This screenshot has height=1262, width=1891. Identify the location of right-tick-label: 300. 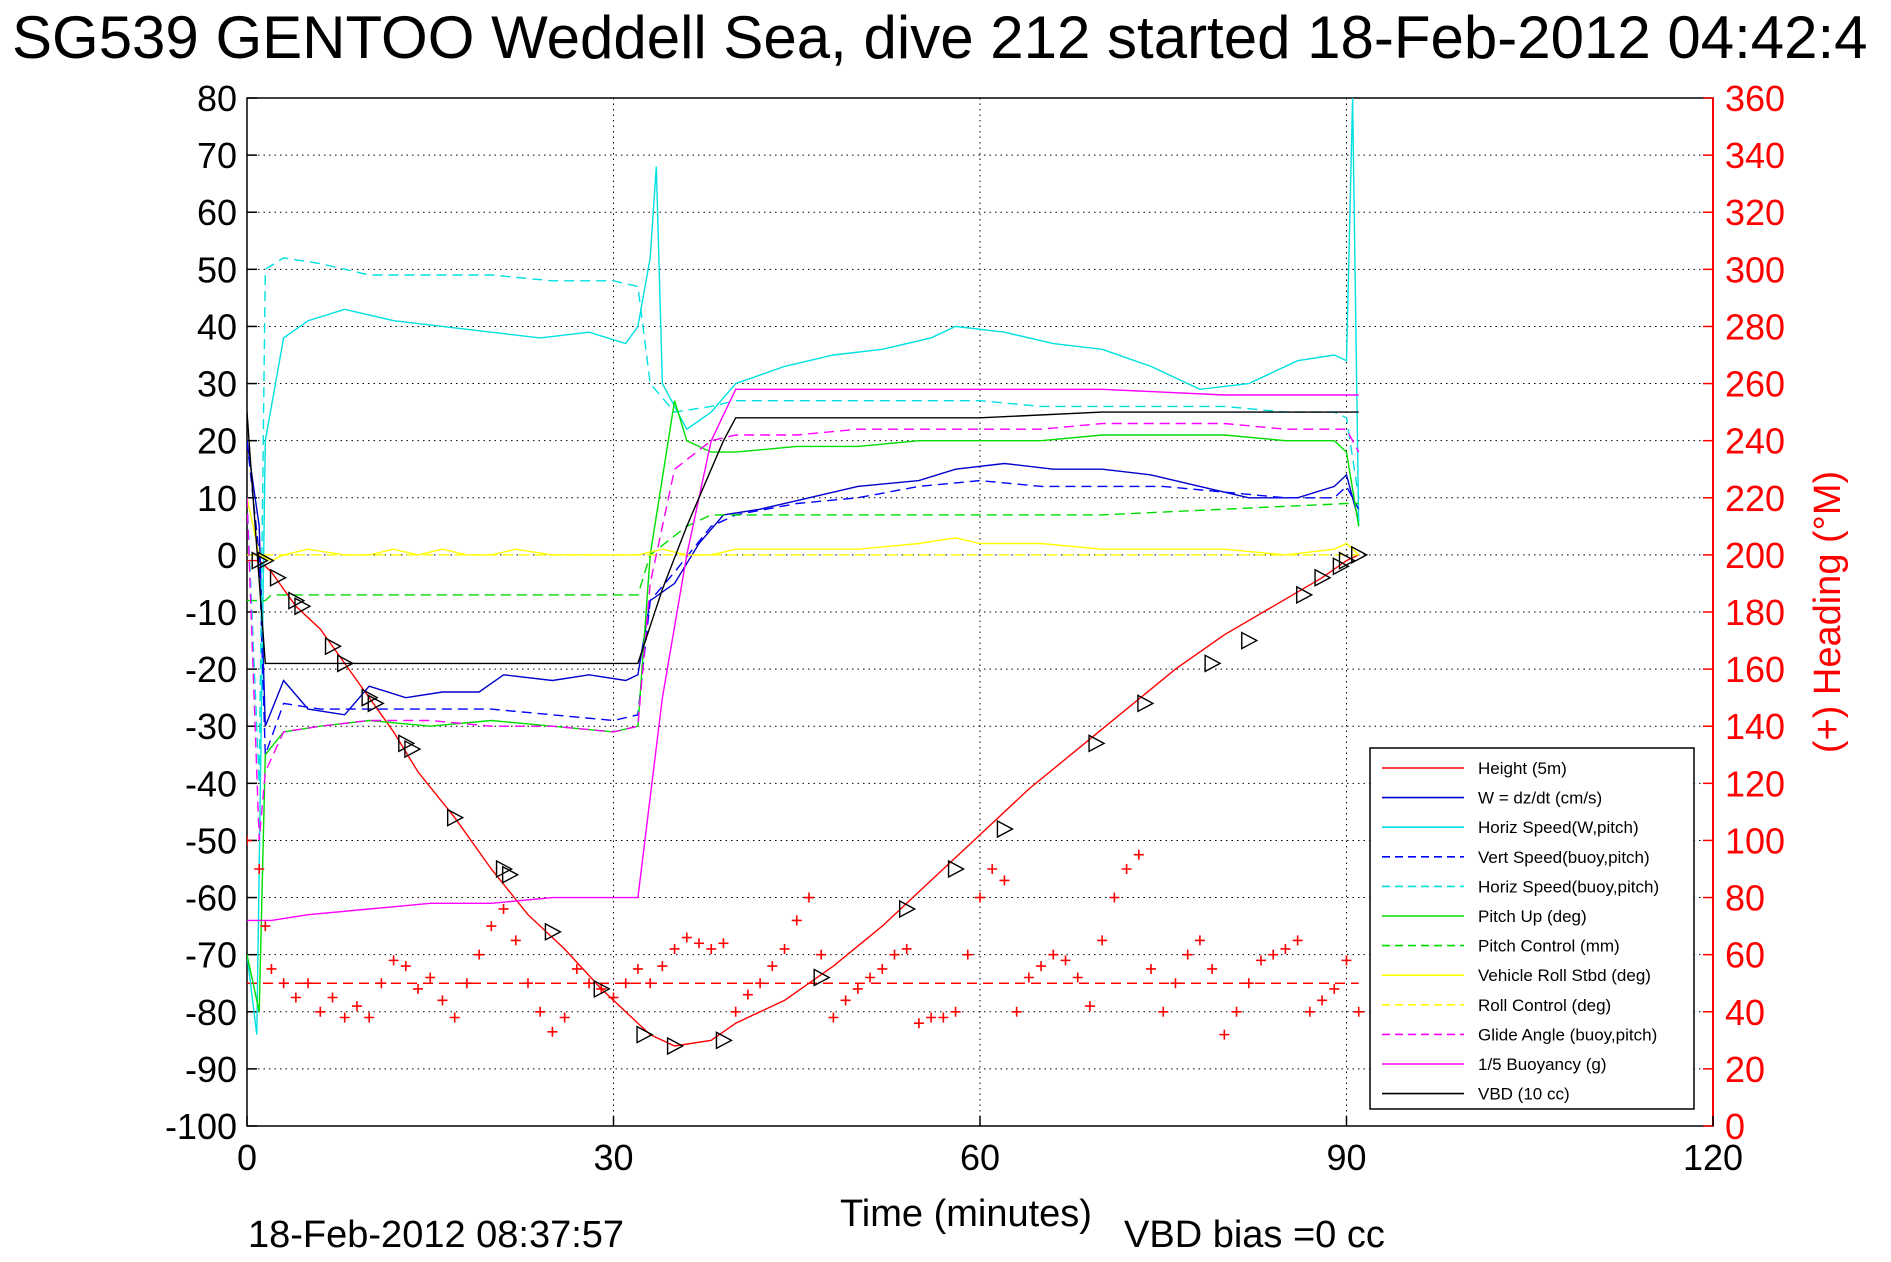
(1755, 269).